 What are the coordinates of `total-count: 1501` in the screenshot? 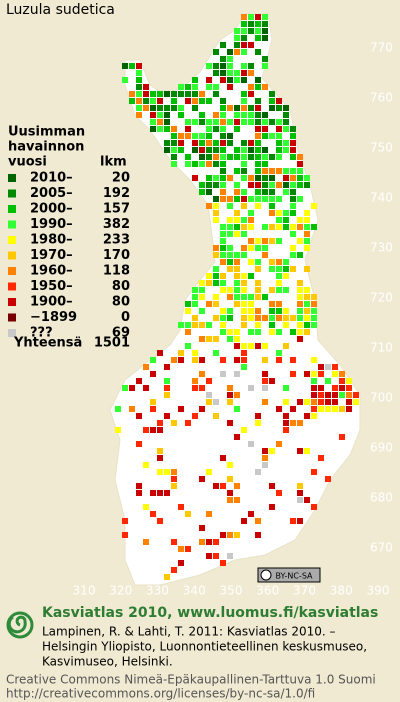 It's located at (112, 343).